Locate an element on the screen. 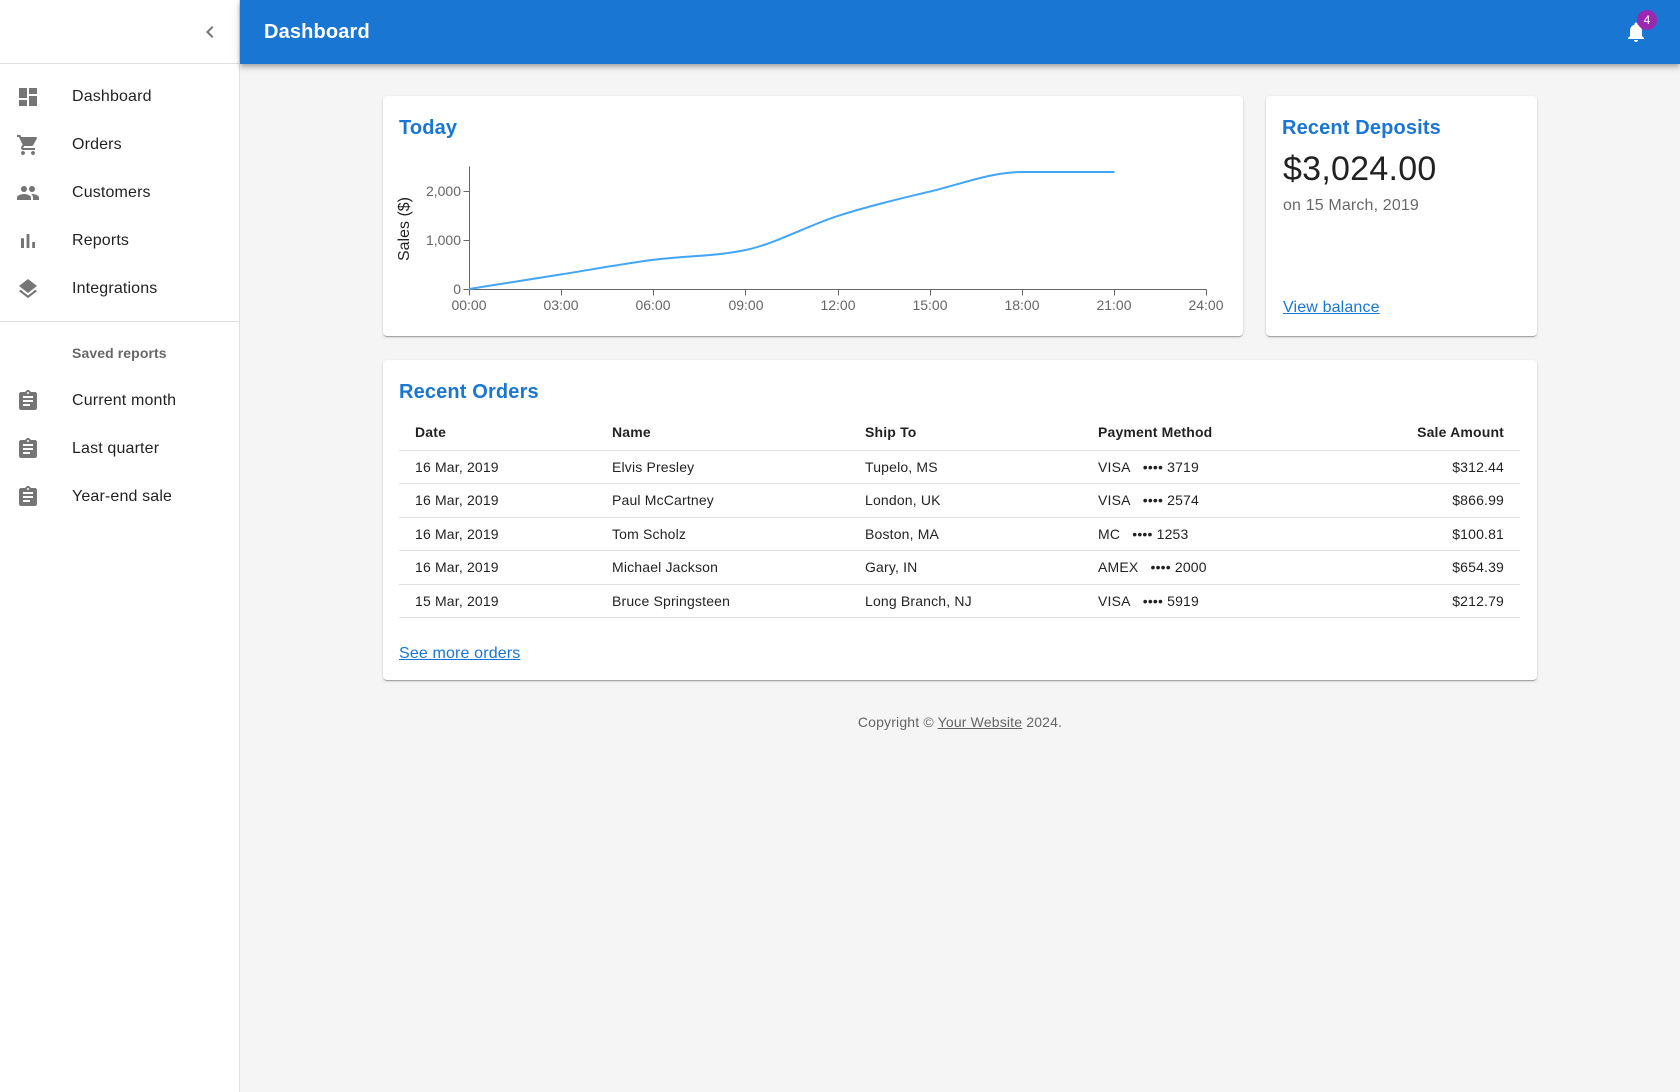  svg-text: 00:00 is located at coordinates (468, 305).